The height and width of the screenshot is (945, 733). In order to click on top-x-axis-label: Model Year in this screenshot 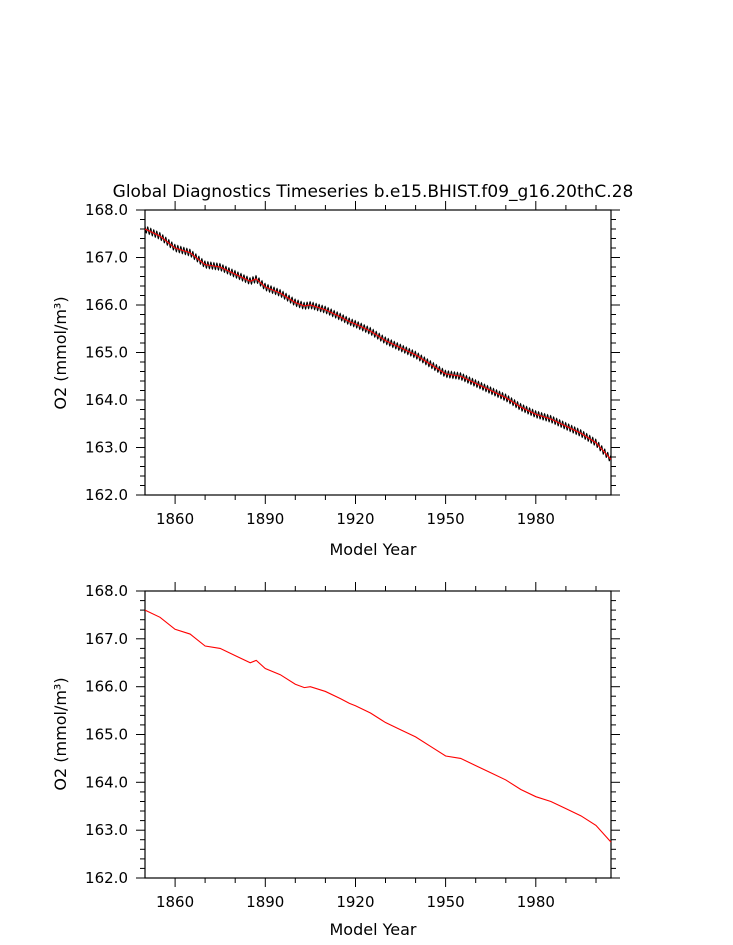, I will do `click(373, 549)`.